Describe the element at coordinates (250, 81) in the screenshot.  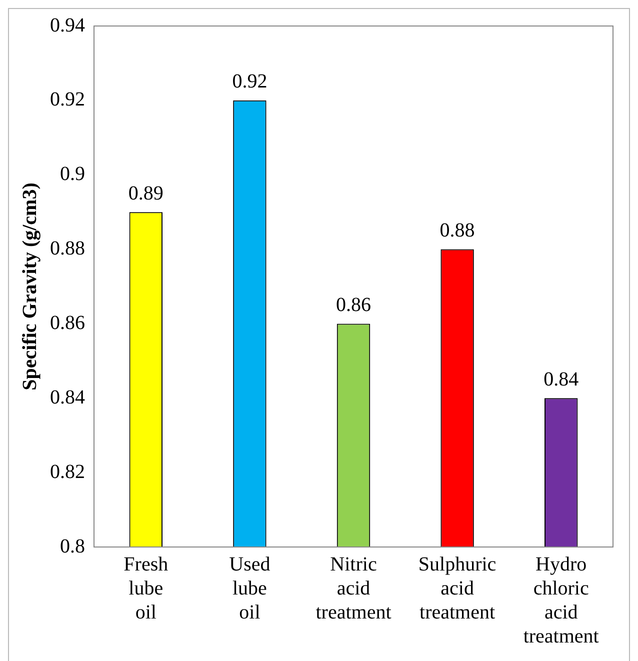
I see `data-label: 0.92` at that location.